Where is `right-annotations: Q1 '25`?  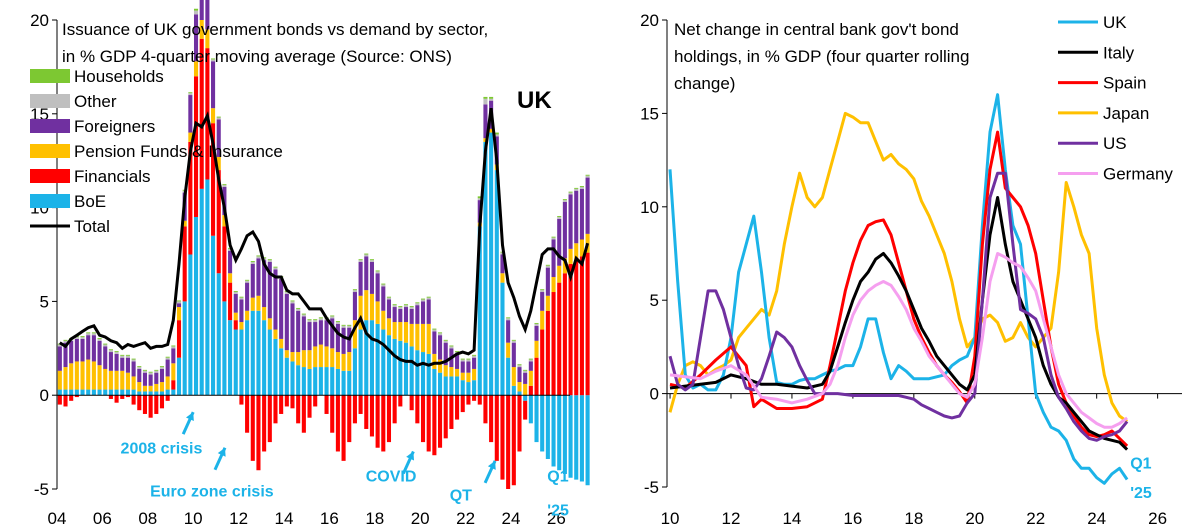 right-annotations: Q1 '25 is located at coordinates (1141, 478).